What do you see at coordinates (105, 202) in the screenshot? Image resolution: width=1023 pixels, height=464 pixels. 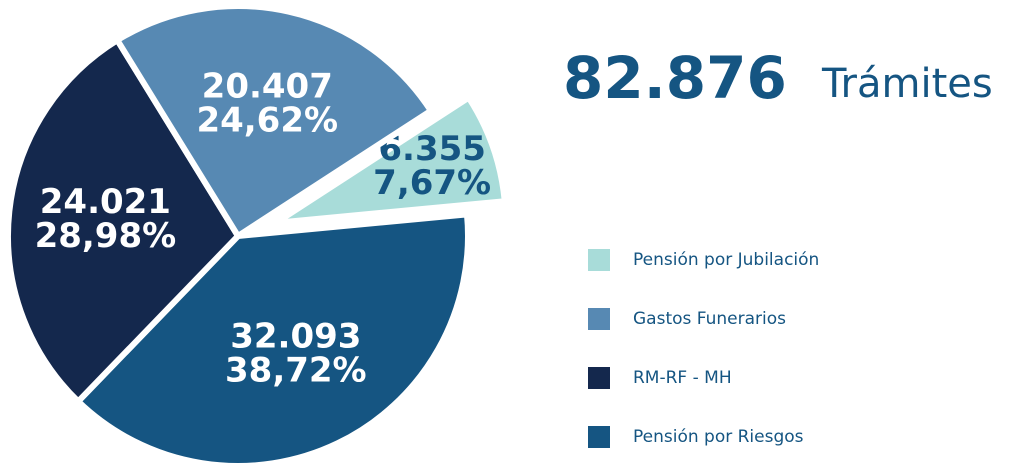 I see `value-label: 24.021` at bounding box center [105, 202].